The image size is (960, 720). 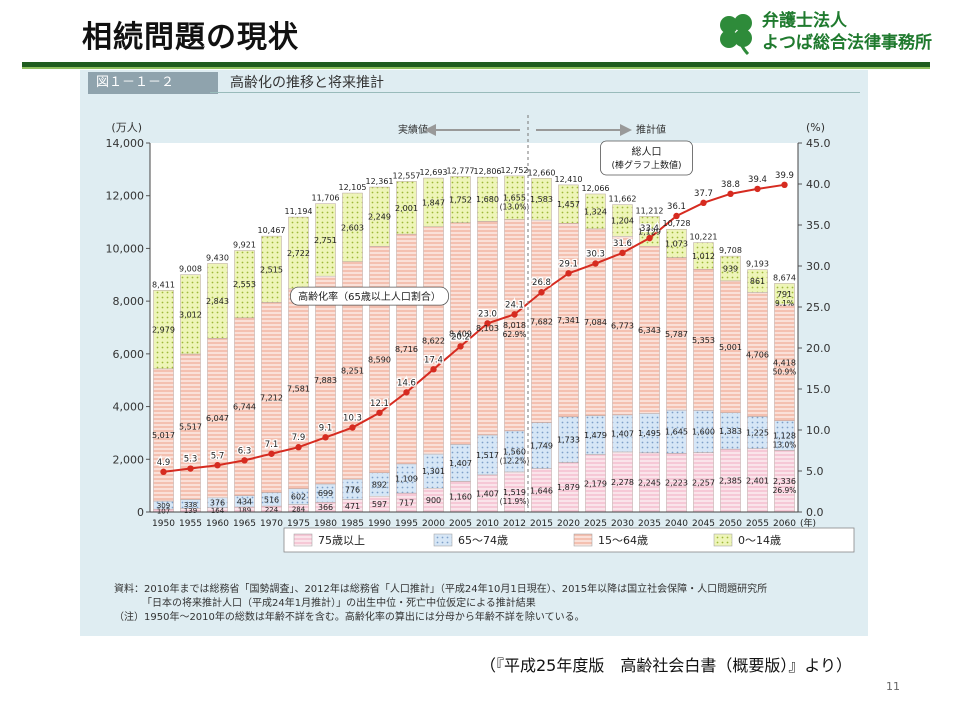 What do you see at coordinates (352, 419) in the screenshot?
I see `aging-rate-label: 10.3` at bounding box center [352, 419].